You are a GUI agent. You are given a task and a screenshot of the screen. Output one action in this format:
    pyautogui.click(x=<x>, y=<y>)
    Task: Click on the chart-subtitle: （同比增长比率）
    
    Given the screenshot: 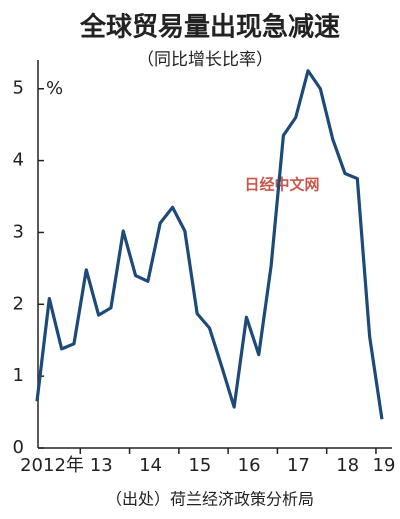 What is the action you would take?
    pyautogui.click(x=205, y=60)
    